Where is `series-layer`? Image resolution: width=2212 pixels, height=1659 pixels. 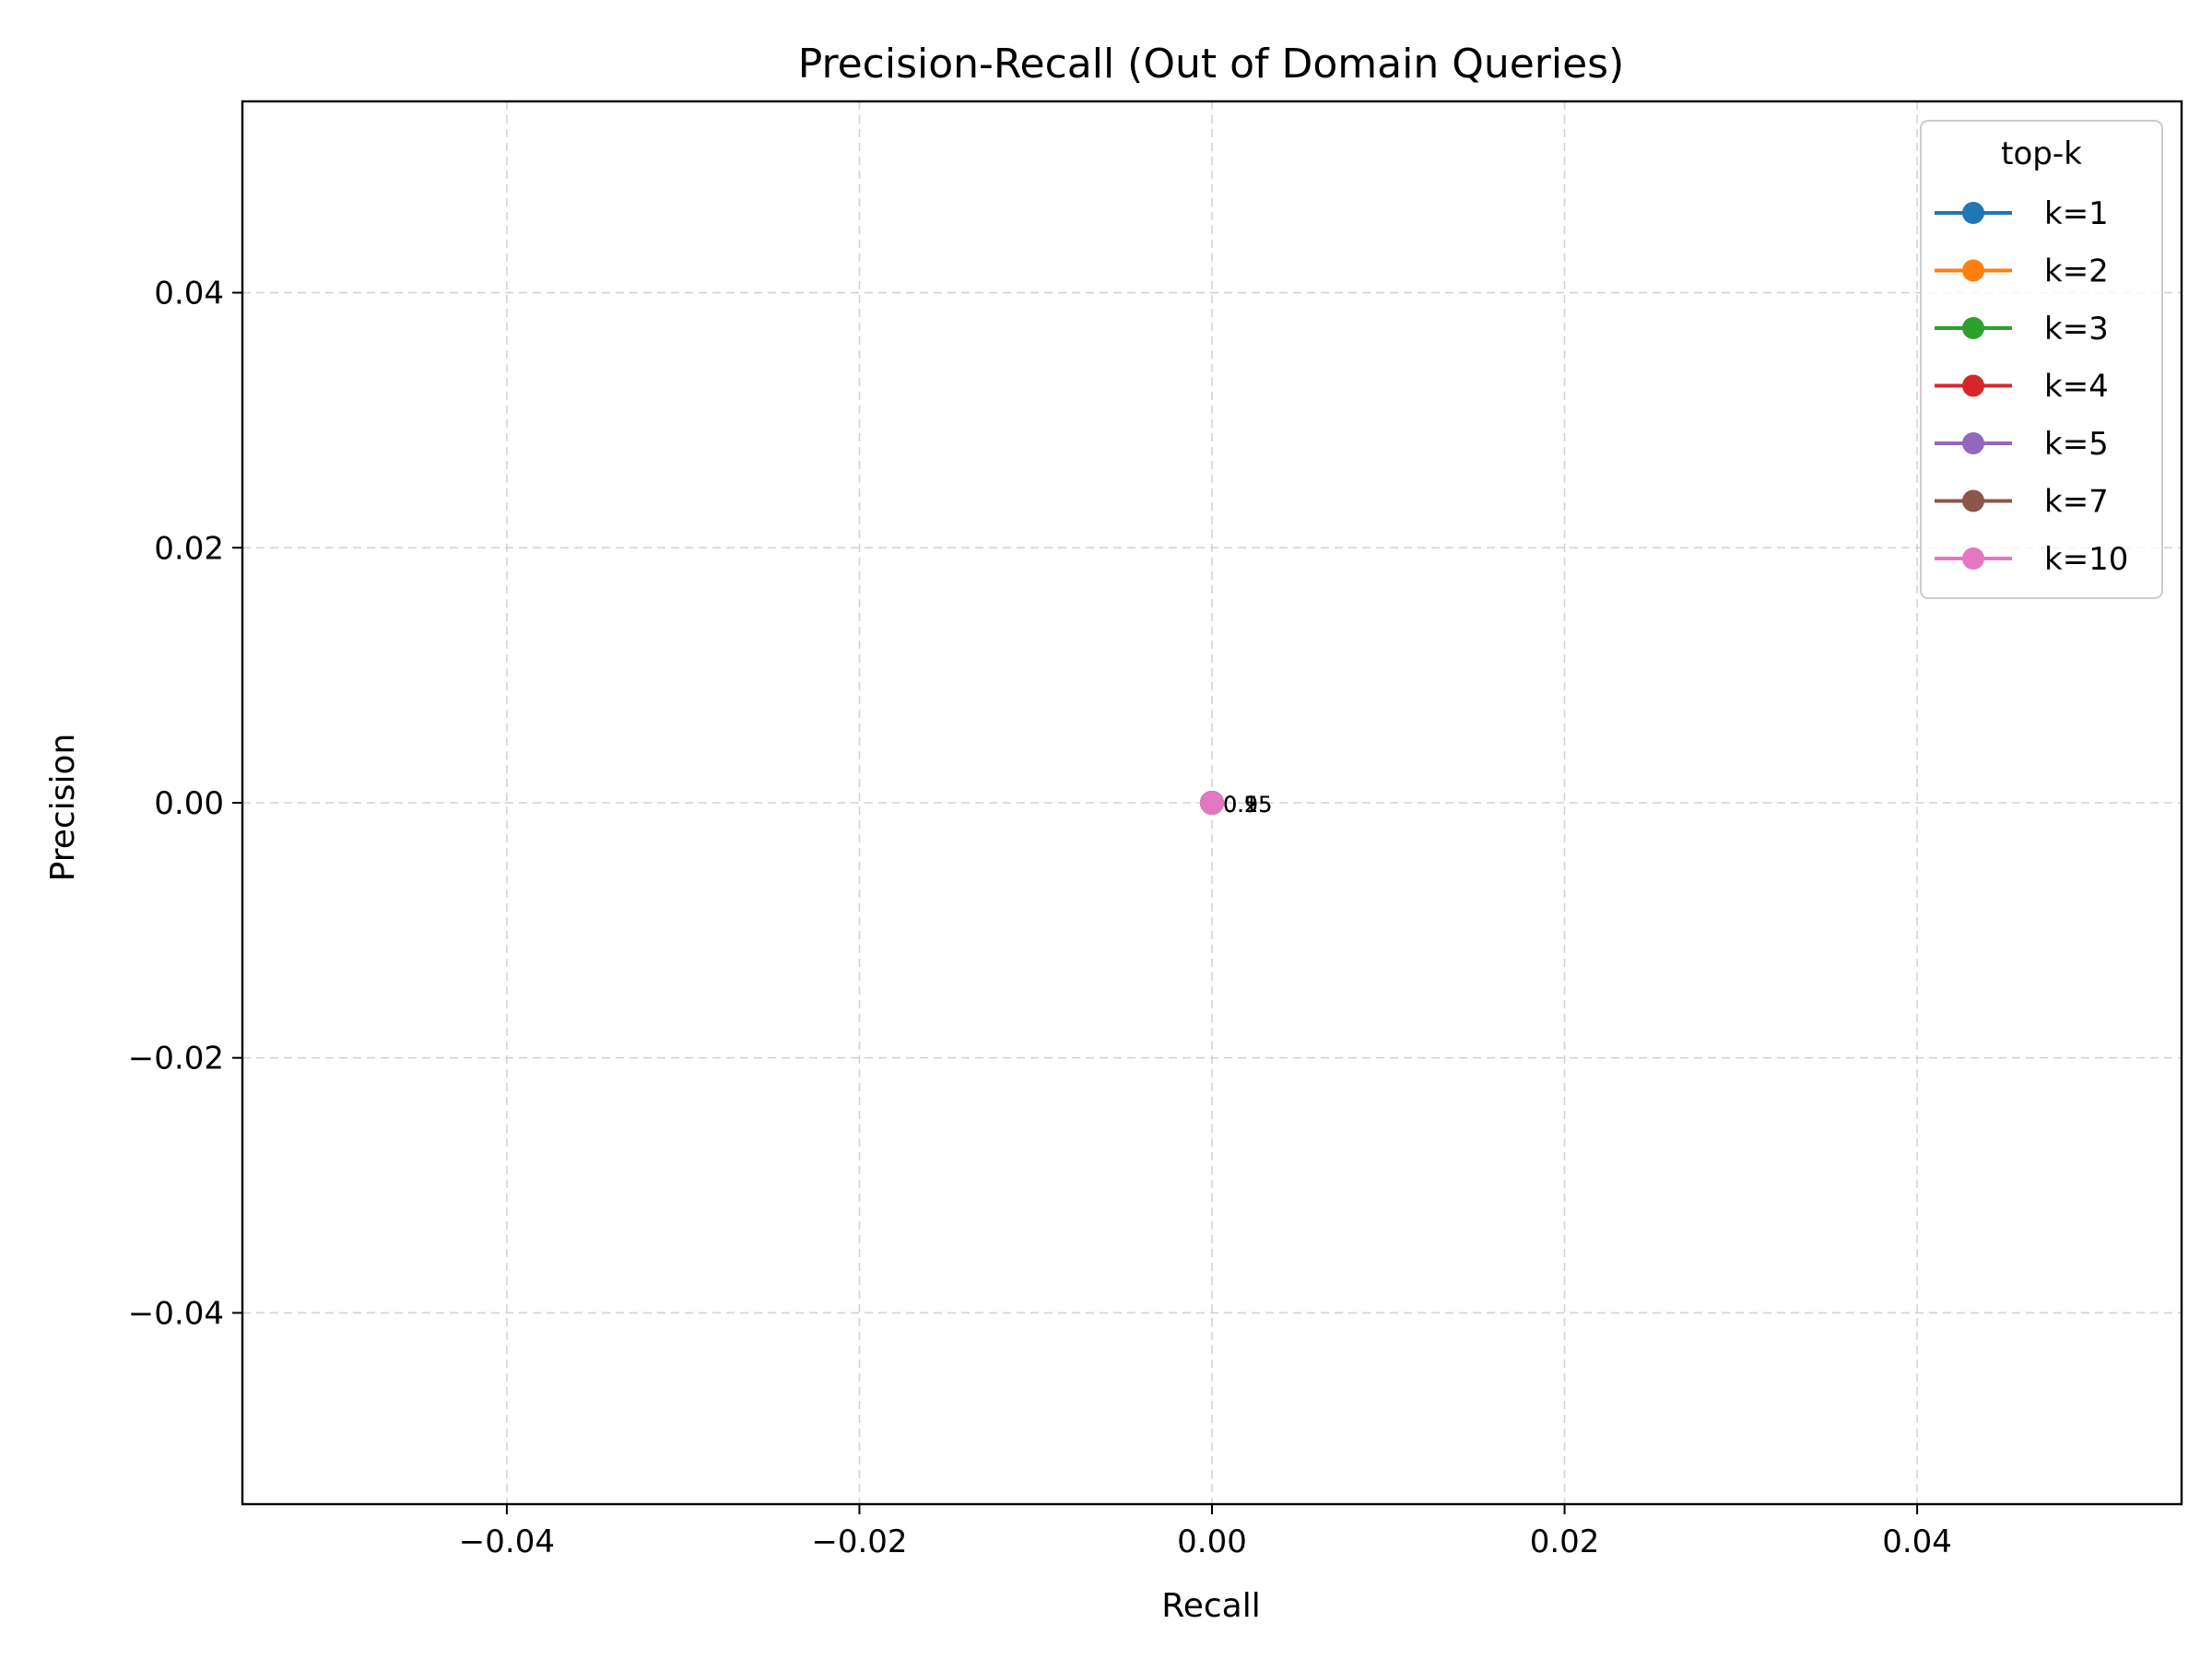 series-layer is located at coordinates (1212, 803).